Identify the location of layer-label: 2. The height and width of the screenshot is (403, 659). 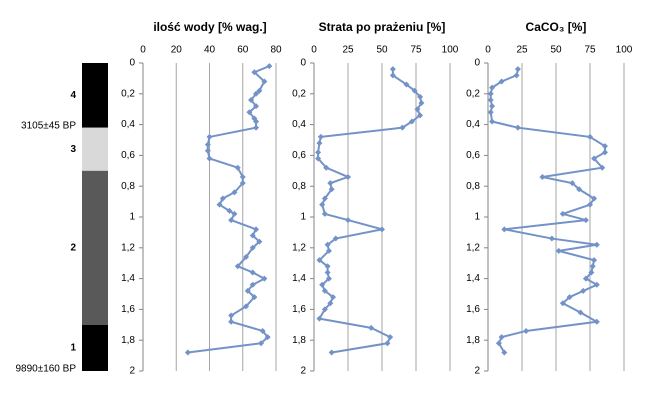
(73, 247).